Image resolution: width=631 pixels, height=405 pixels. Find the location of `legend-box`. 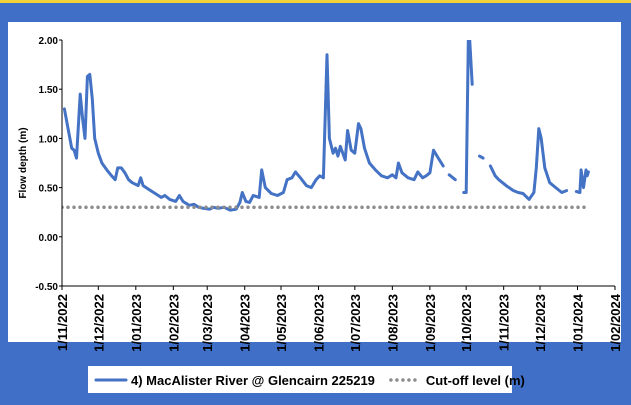

legend-box is located at coordinates (300, 379).